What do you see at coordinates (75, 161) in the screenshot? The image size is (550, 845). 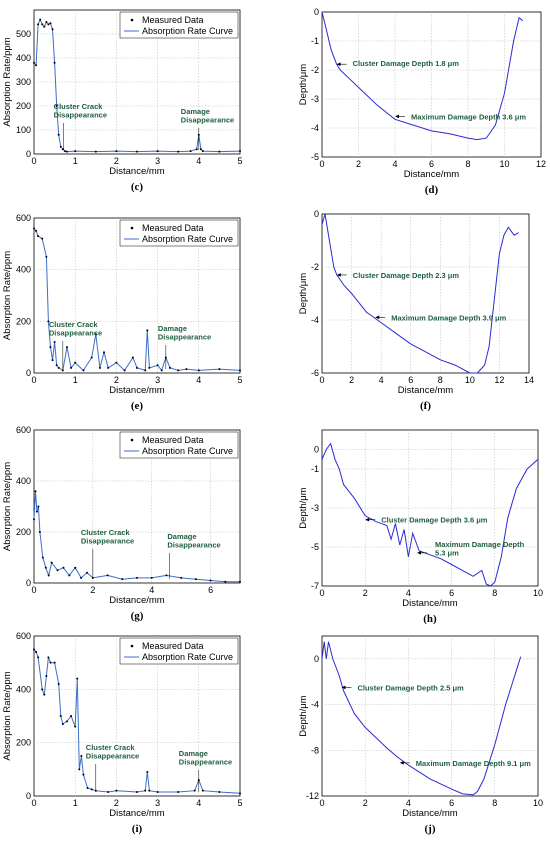 I see `x-tick-label: 1` at bounding box center [75, 161].